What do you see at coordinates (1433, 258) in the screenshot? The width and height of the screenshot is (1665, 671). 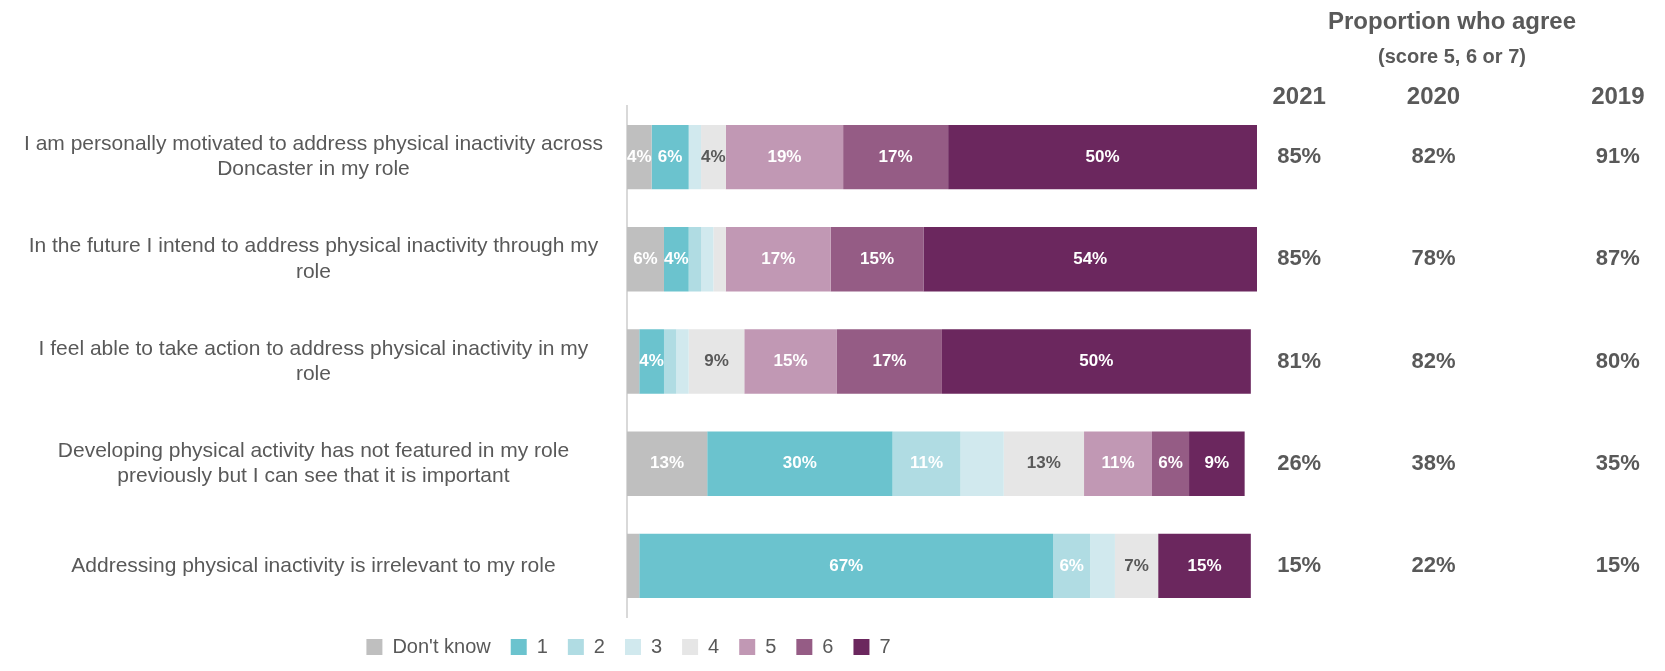 I see `text: 78%` at bounding box center [1433, 258].